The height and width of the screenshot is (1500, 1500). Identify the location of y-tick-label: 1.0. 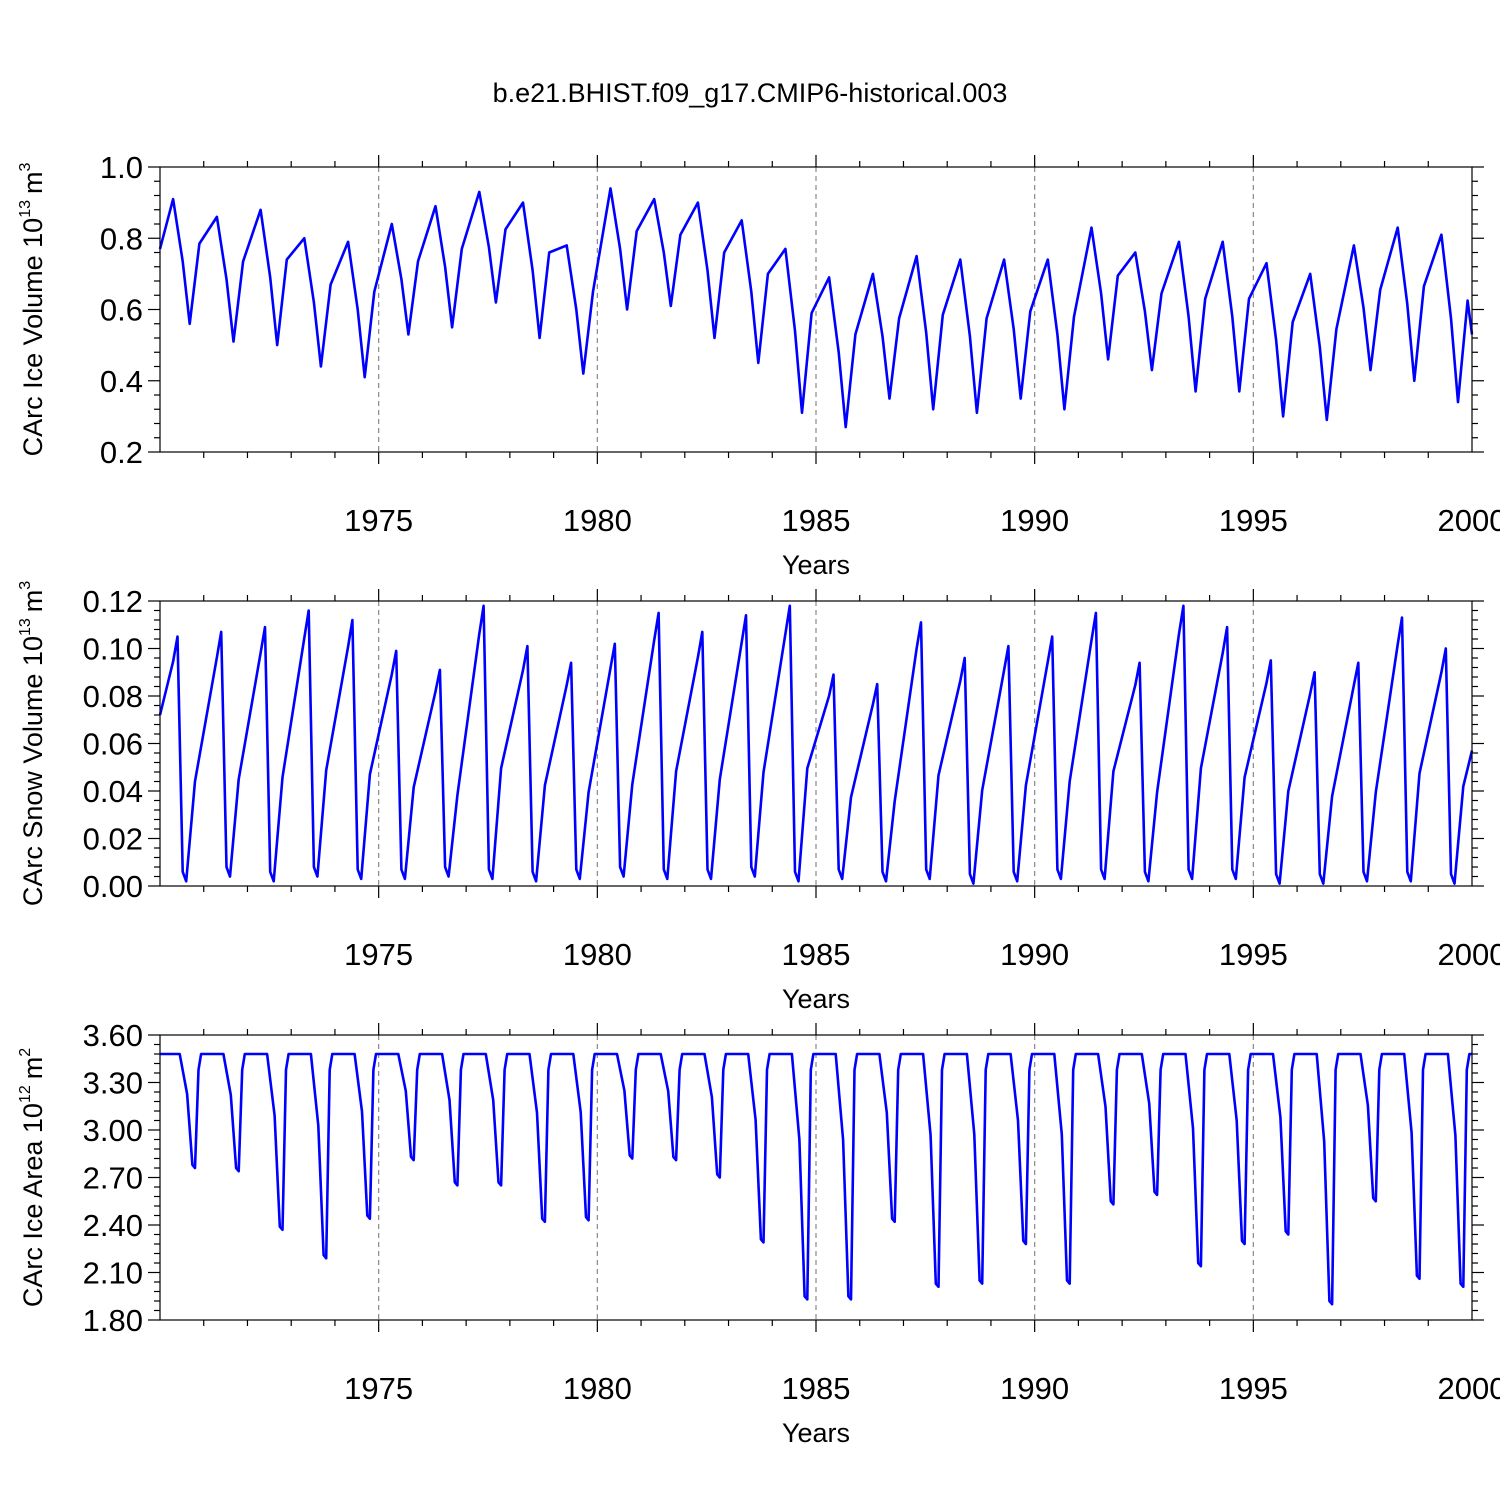
(121, 167).